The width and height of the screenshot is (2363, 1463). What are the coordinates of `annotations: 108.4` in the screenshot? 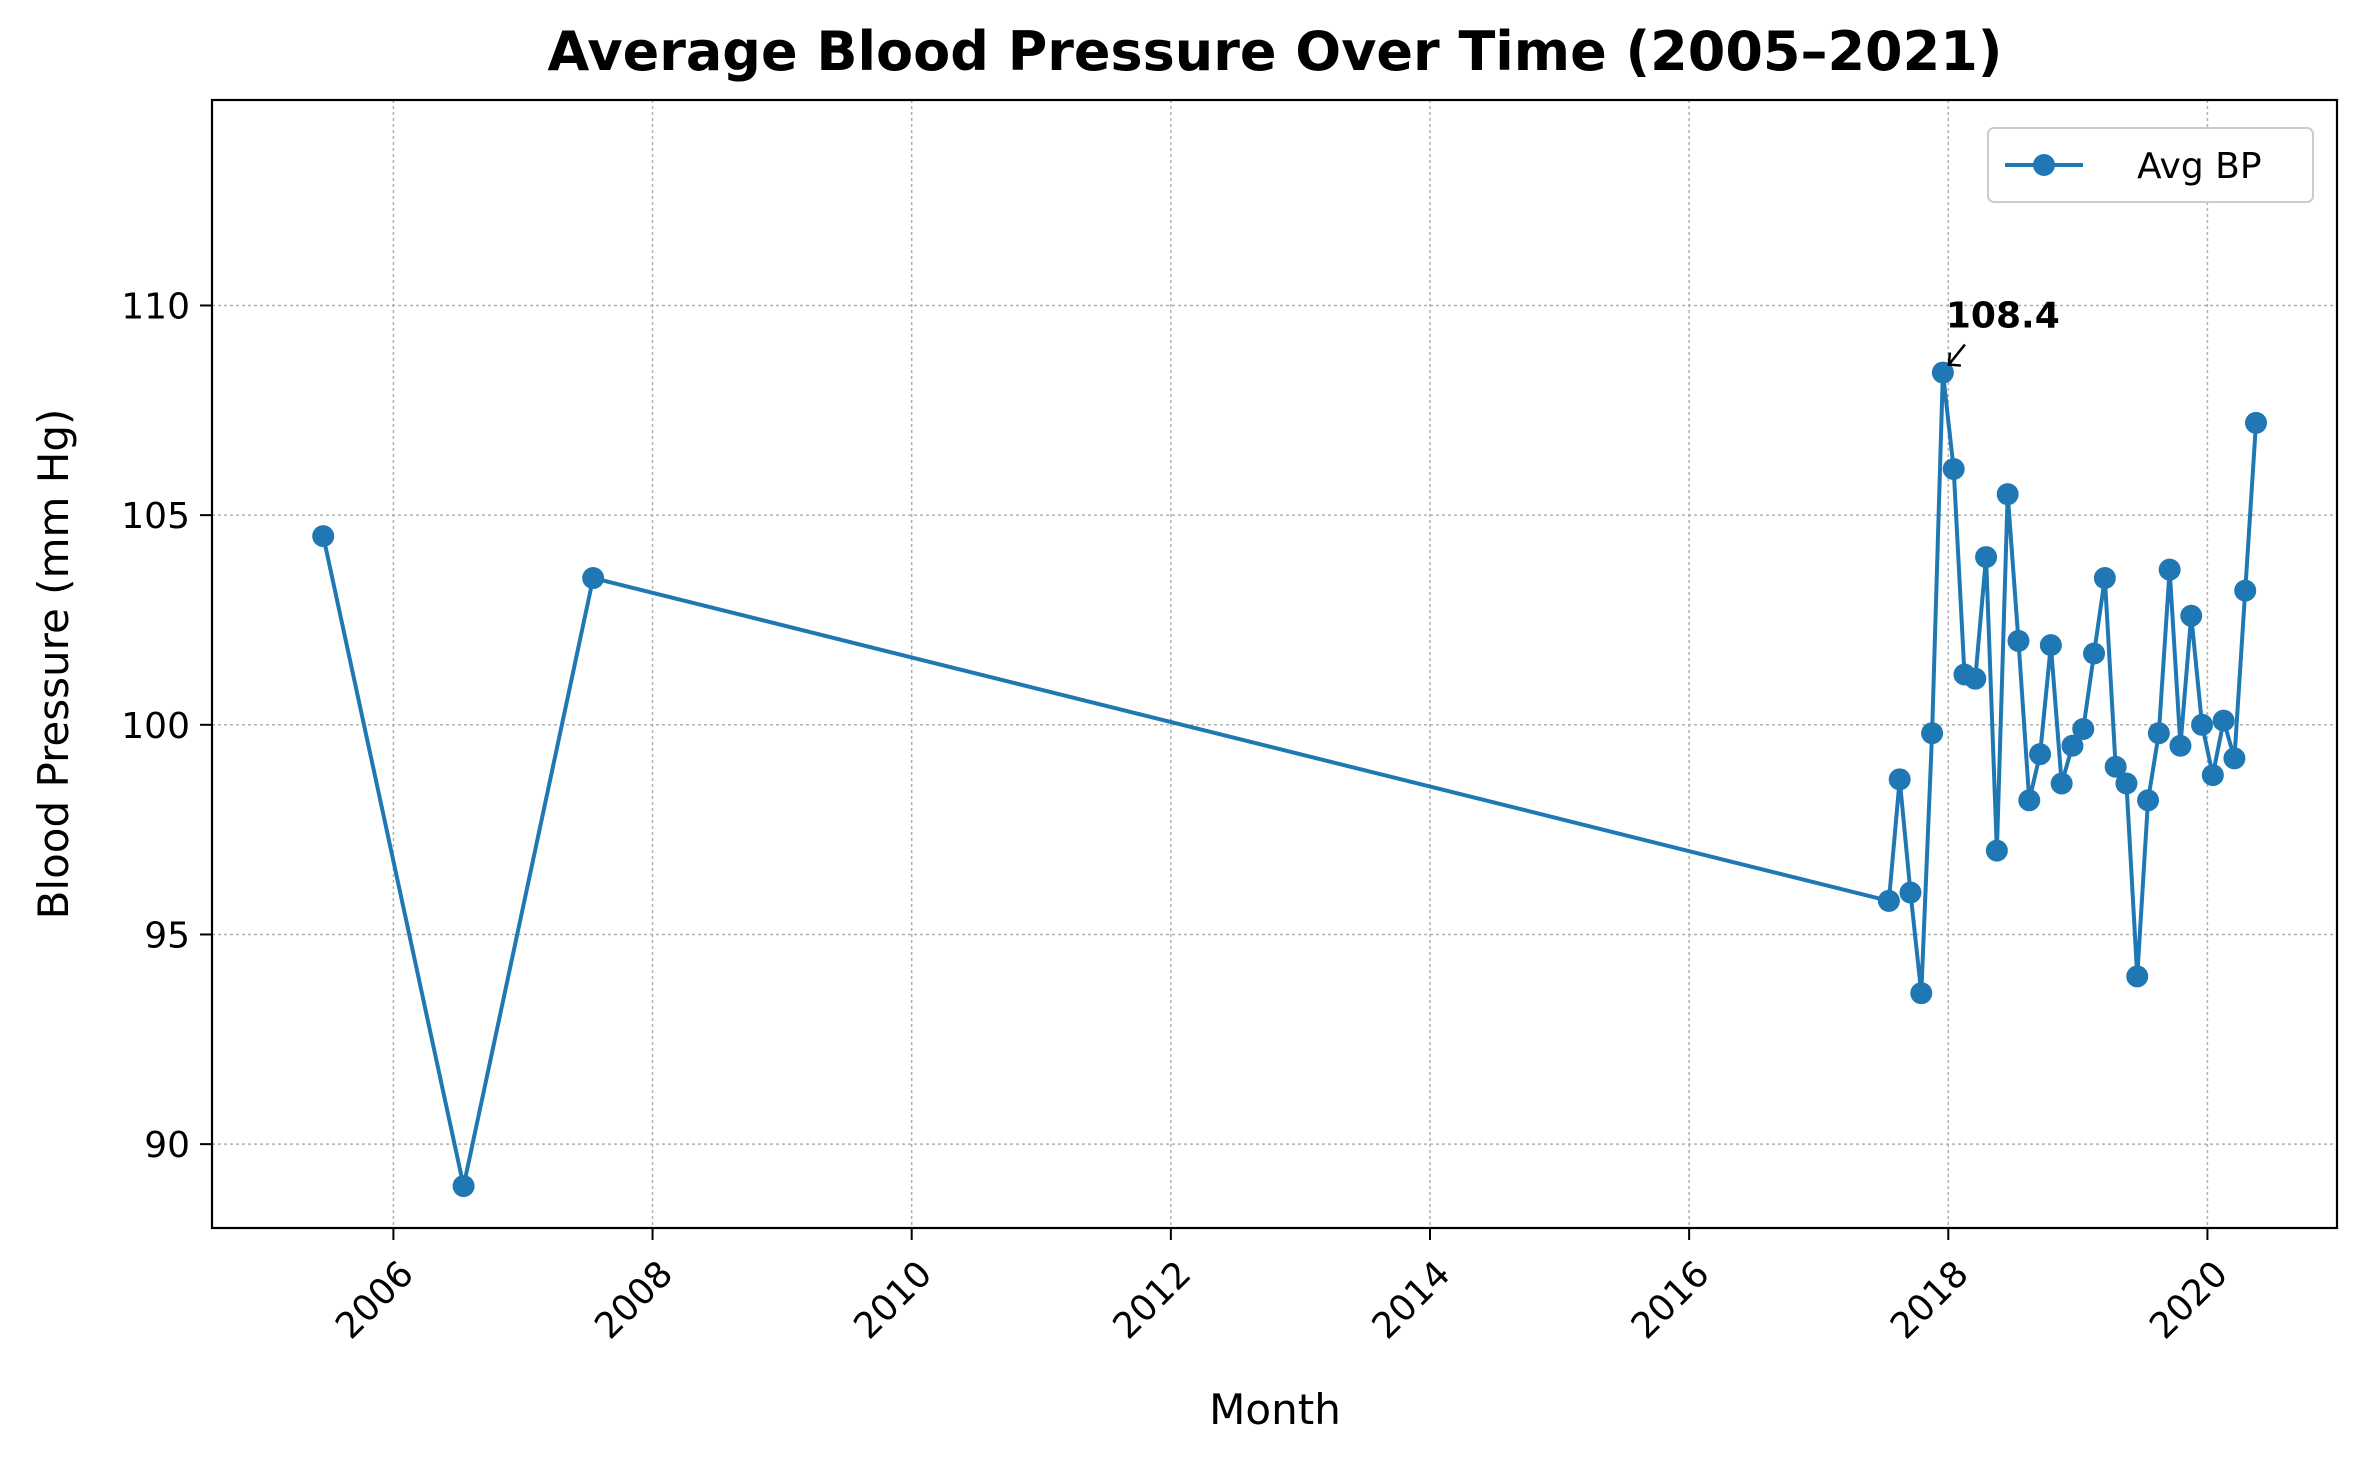 It's located at (2003, 331).